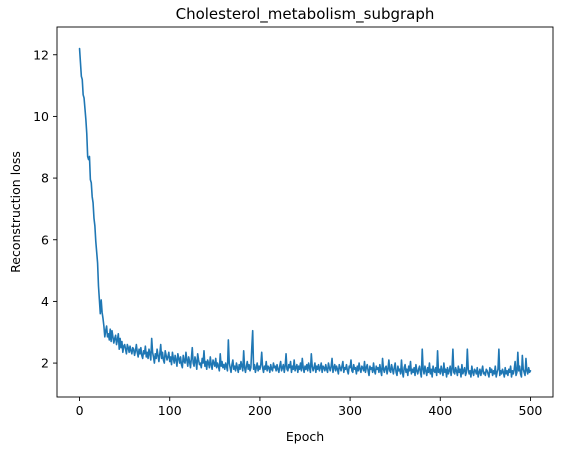  What do you see at coordinates (45, 178) in the screenshot?
I see `y-tick-label: 8` at bounding box center [45, 178].